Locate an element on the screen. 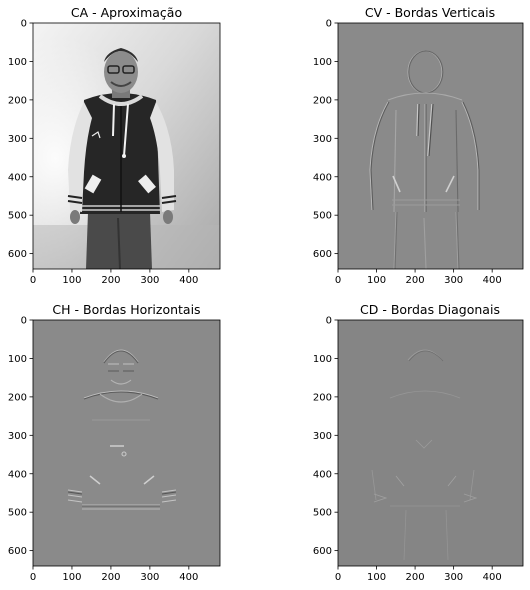 This screenshot has height=590, width=530. panel-ca-y-axis: 0 100 200 300 400 500 600 is located at coordinates (20, 140).